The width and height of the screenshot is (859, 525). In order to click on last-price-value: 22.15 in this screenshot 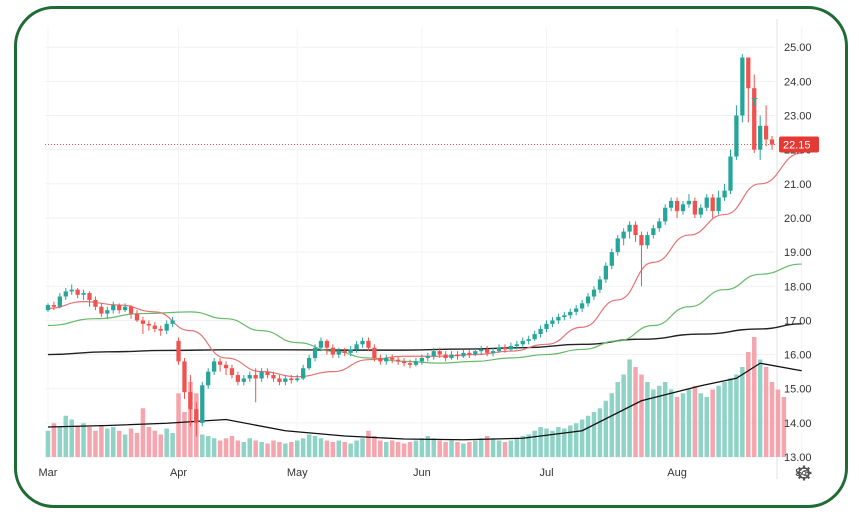, I will do `click(797, 146)`.